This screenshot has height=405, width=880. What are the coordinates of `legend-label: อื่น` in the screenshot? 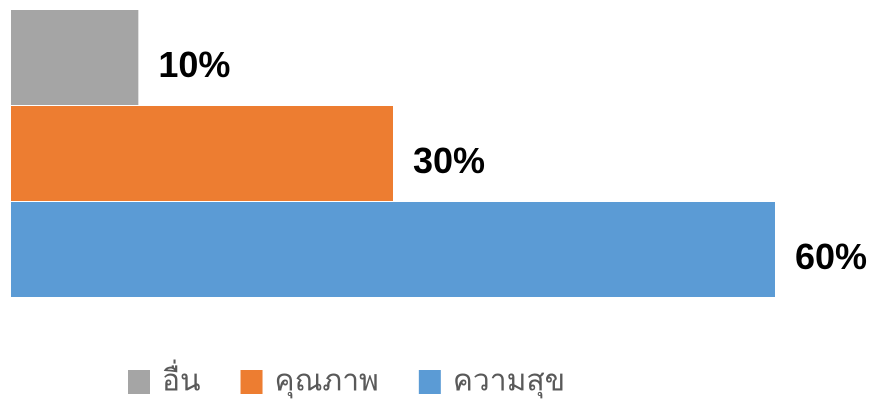 It's located at (181, 379).